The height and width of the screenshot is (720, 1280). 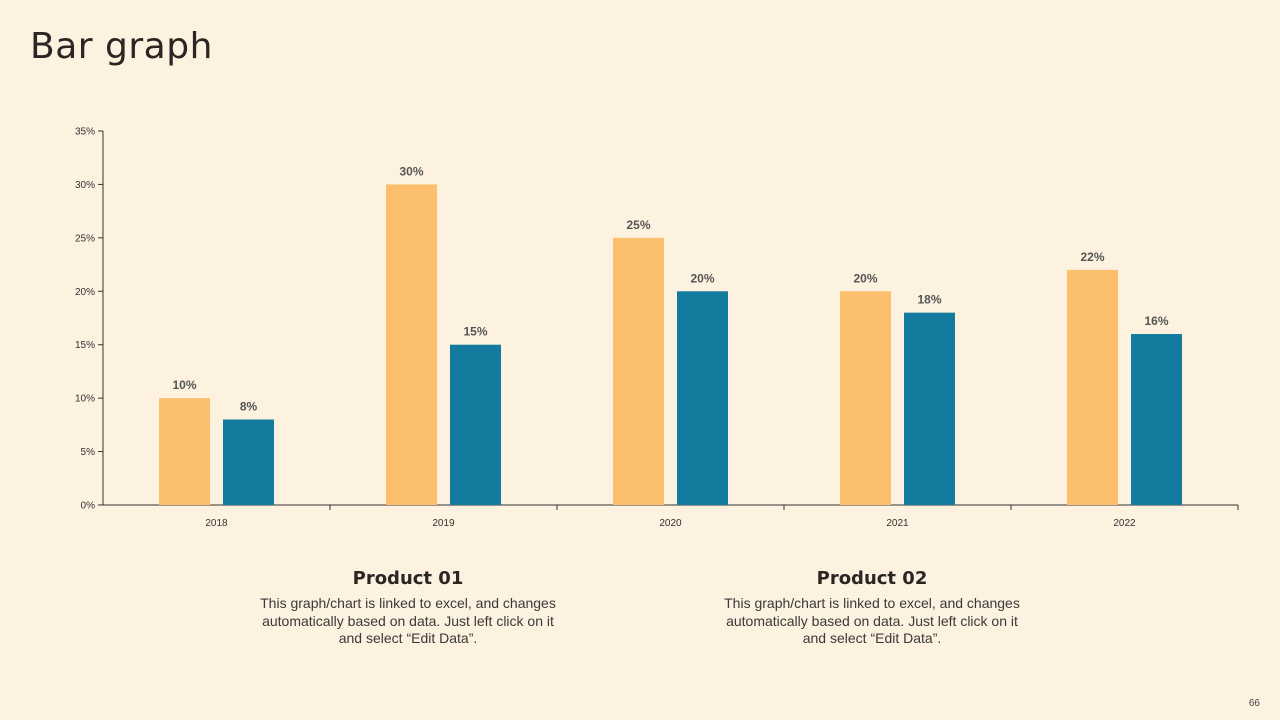 I want to click on y-tick-label: 5%, so click(x=88, y=452).